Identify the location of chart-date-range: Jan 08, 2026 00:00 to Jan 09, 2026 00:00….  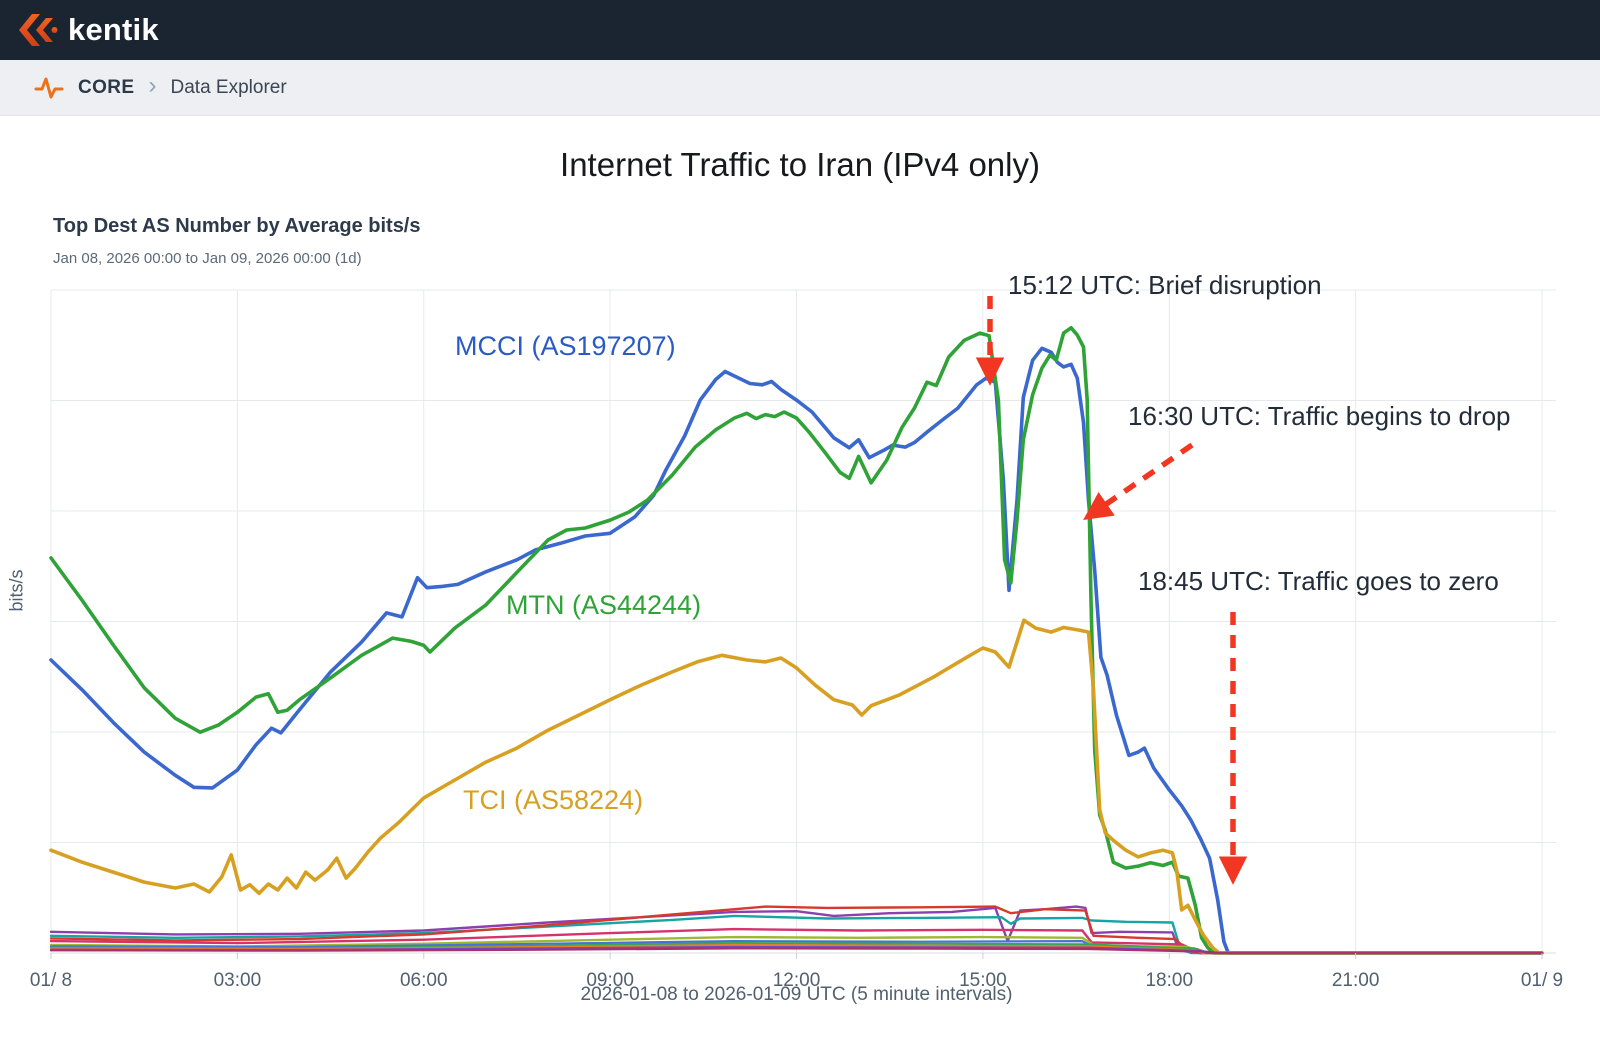
(207, 258).